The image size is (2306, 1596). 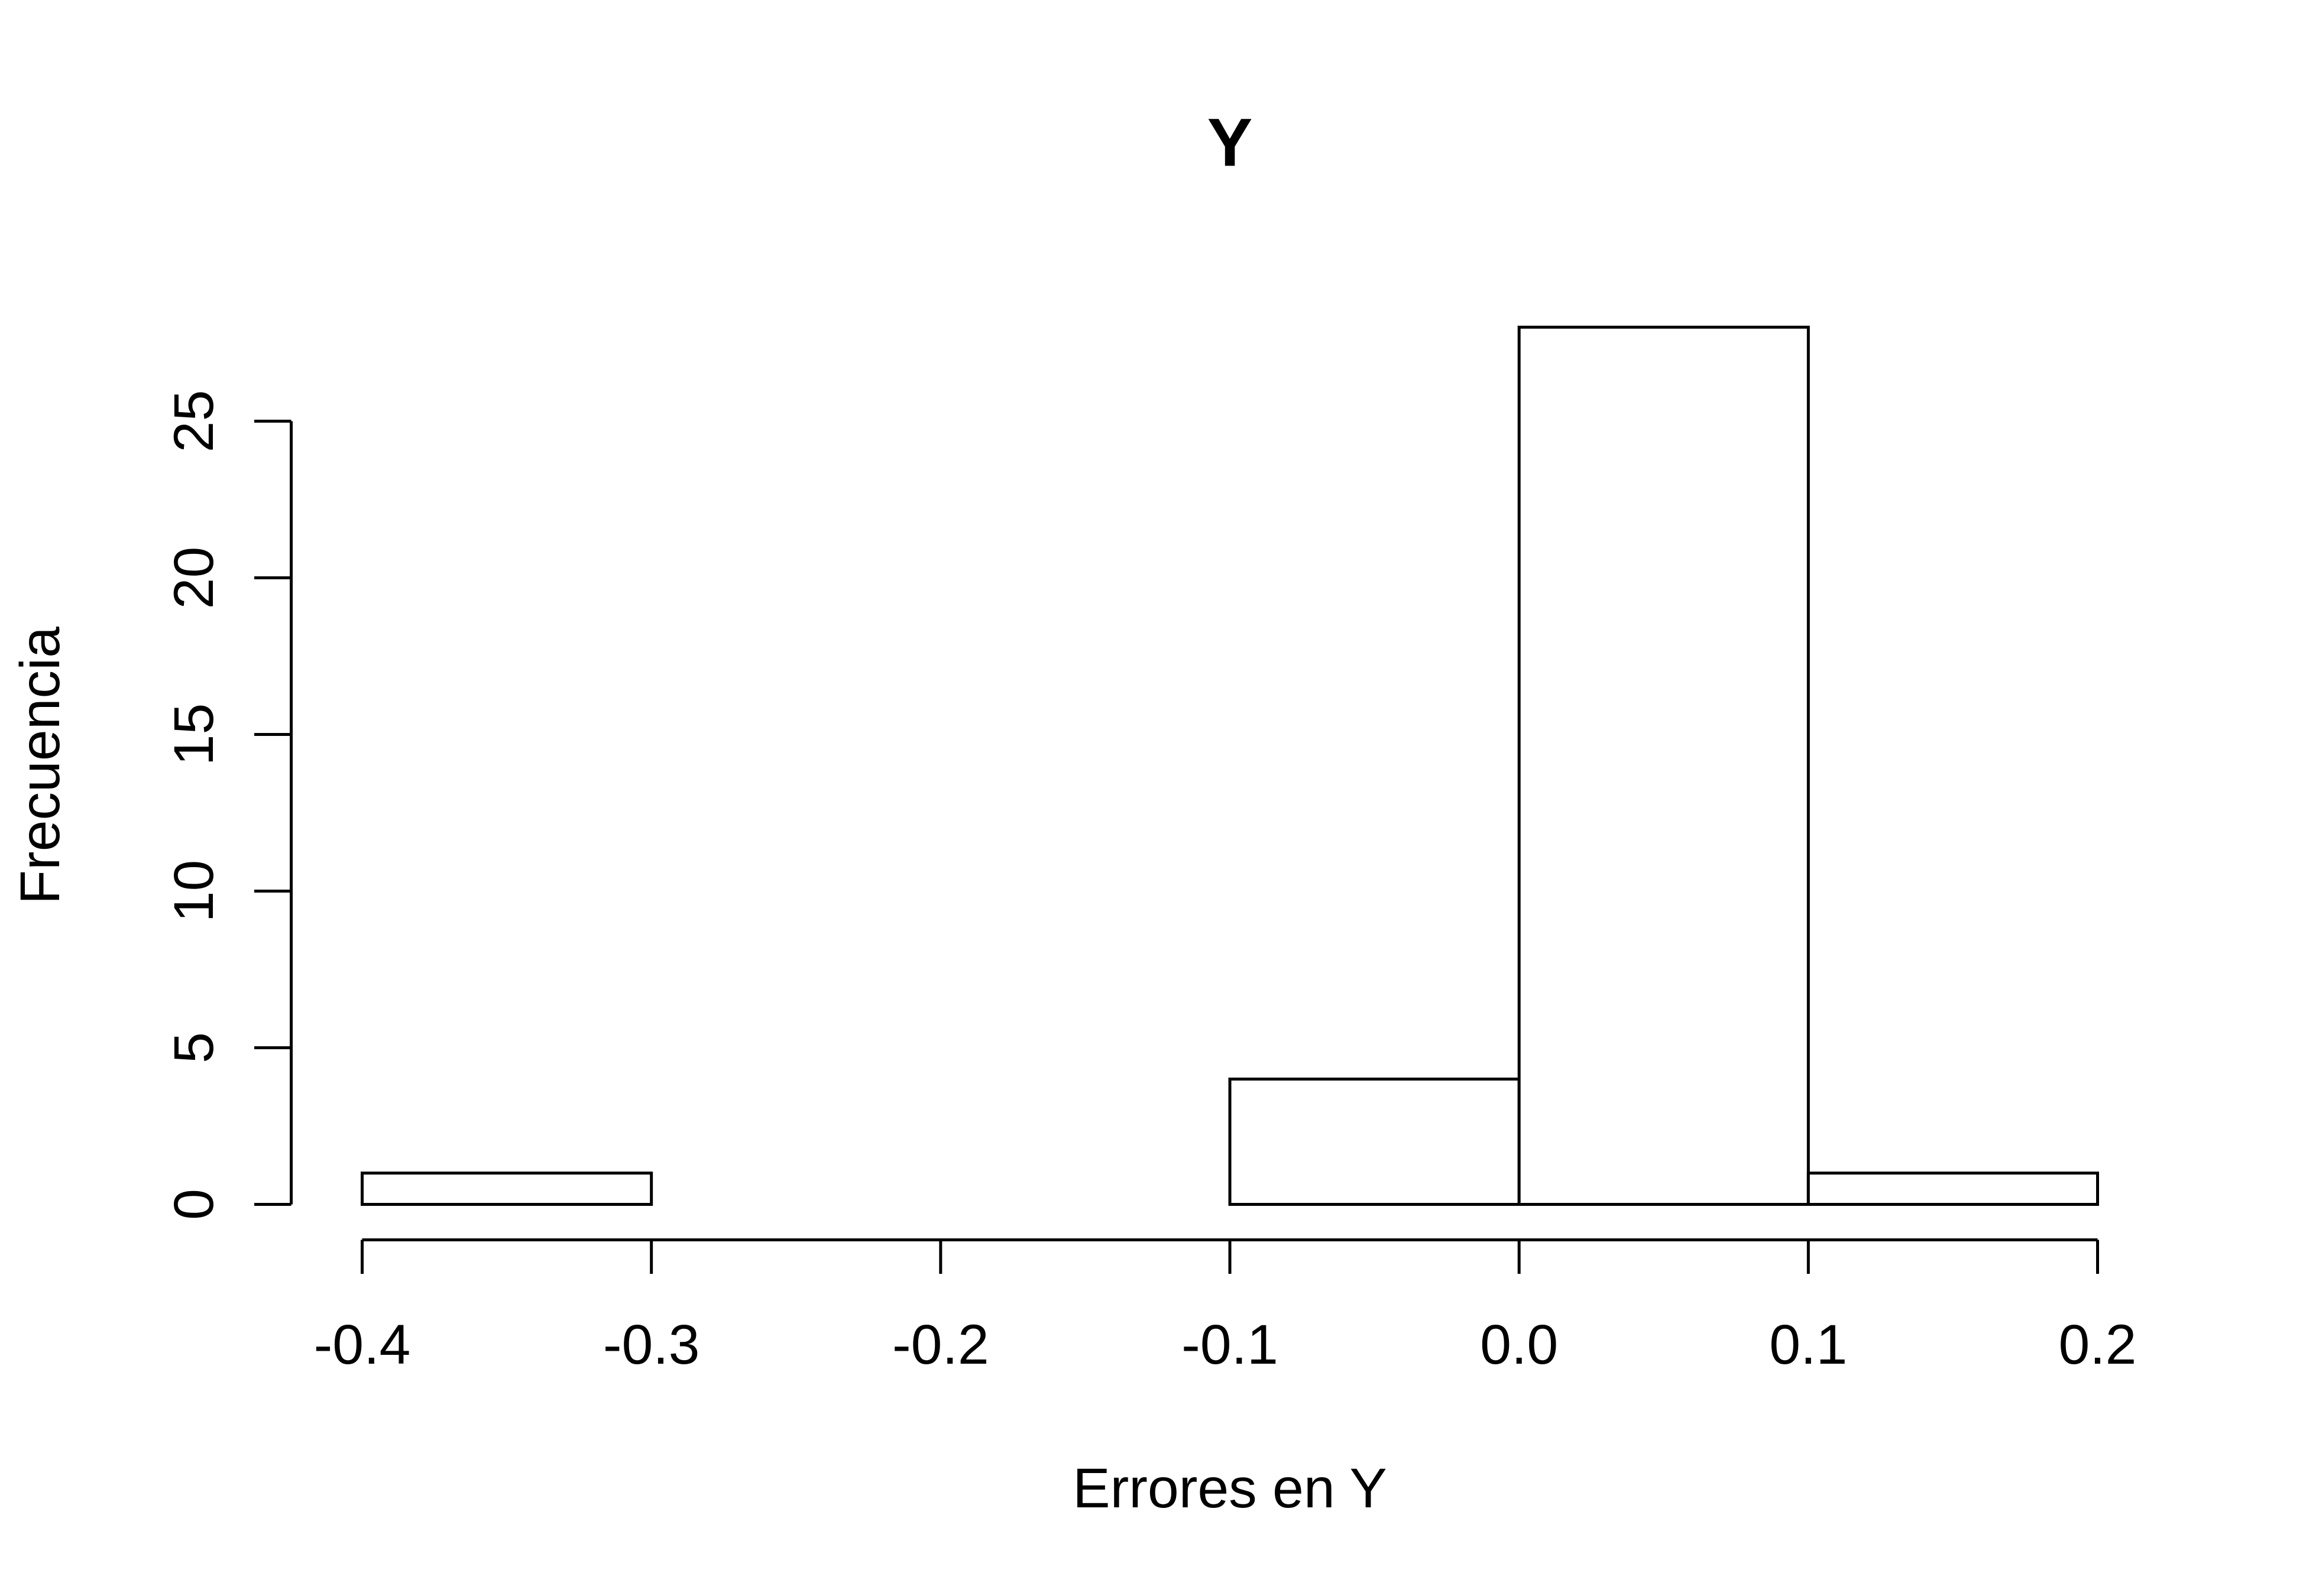 I want to click on x-axis-label: Errores en Y, so click(x=1230, y=1488).